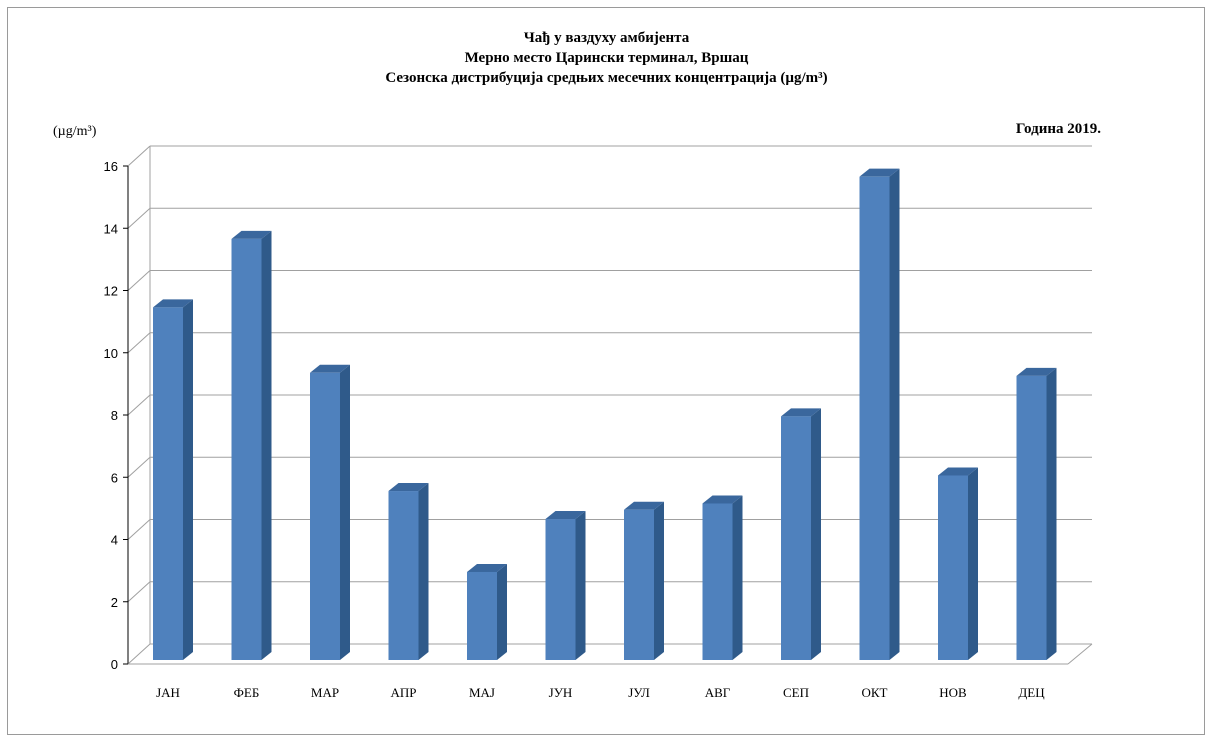 This screenshot has height=742, width=1213. What do you see at coordinates (816, 534) in the screenshot?
I see `bar-side-СЕП` at bounding box center [816, 534].